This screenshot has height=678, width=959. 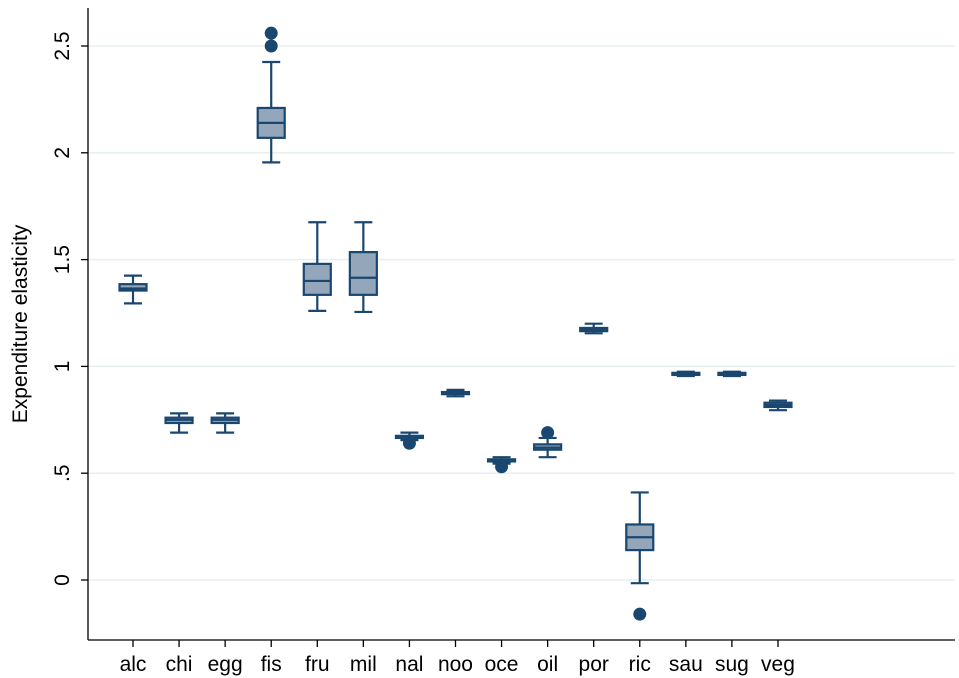 I want to click on y-tick-label: 2, so click(x=62, y=153).